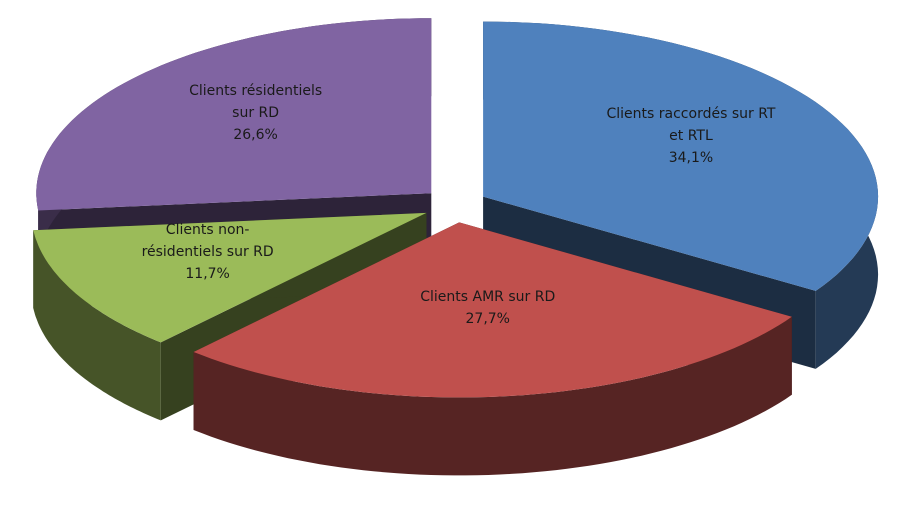  I want to click on slice-label: Clients non-résidentiels sur RD 11,7%, so click(208, 252).